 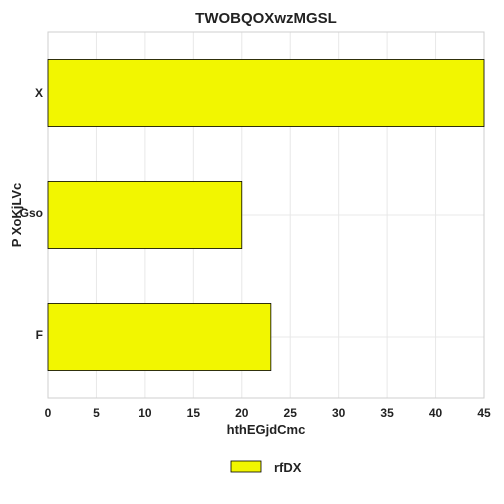 What do you see at coordinates (194, 413) in the screenshot?
I see `x-tick-label: 15` at bounding box center [194, 413].